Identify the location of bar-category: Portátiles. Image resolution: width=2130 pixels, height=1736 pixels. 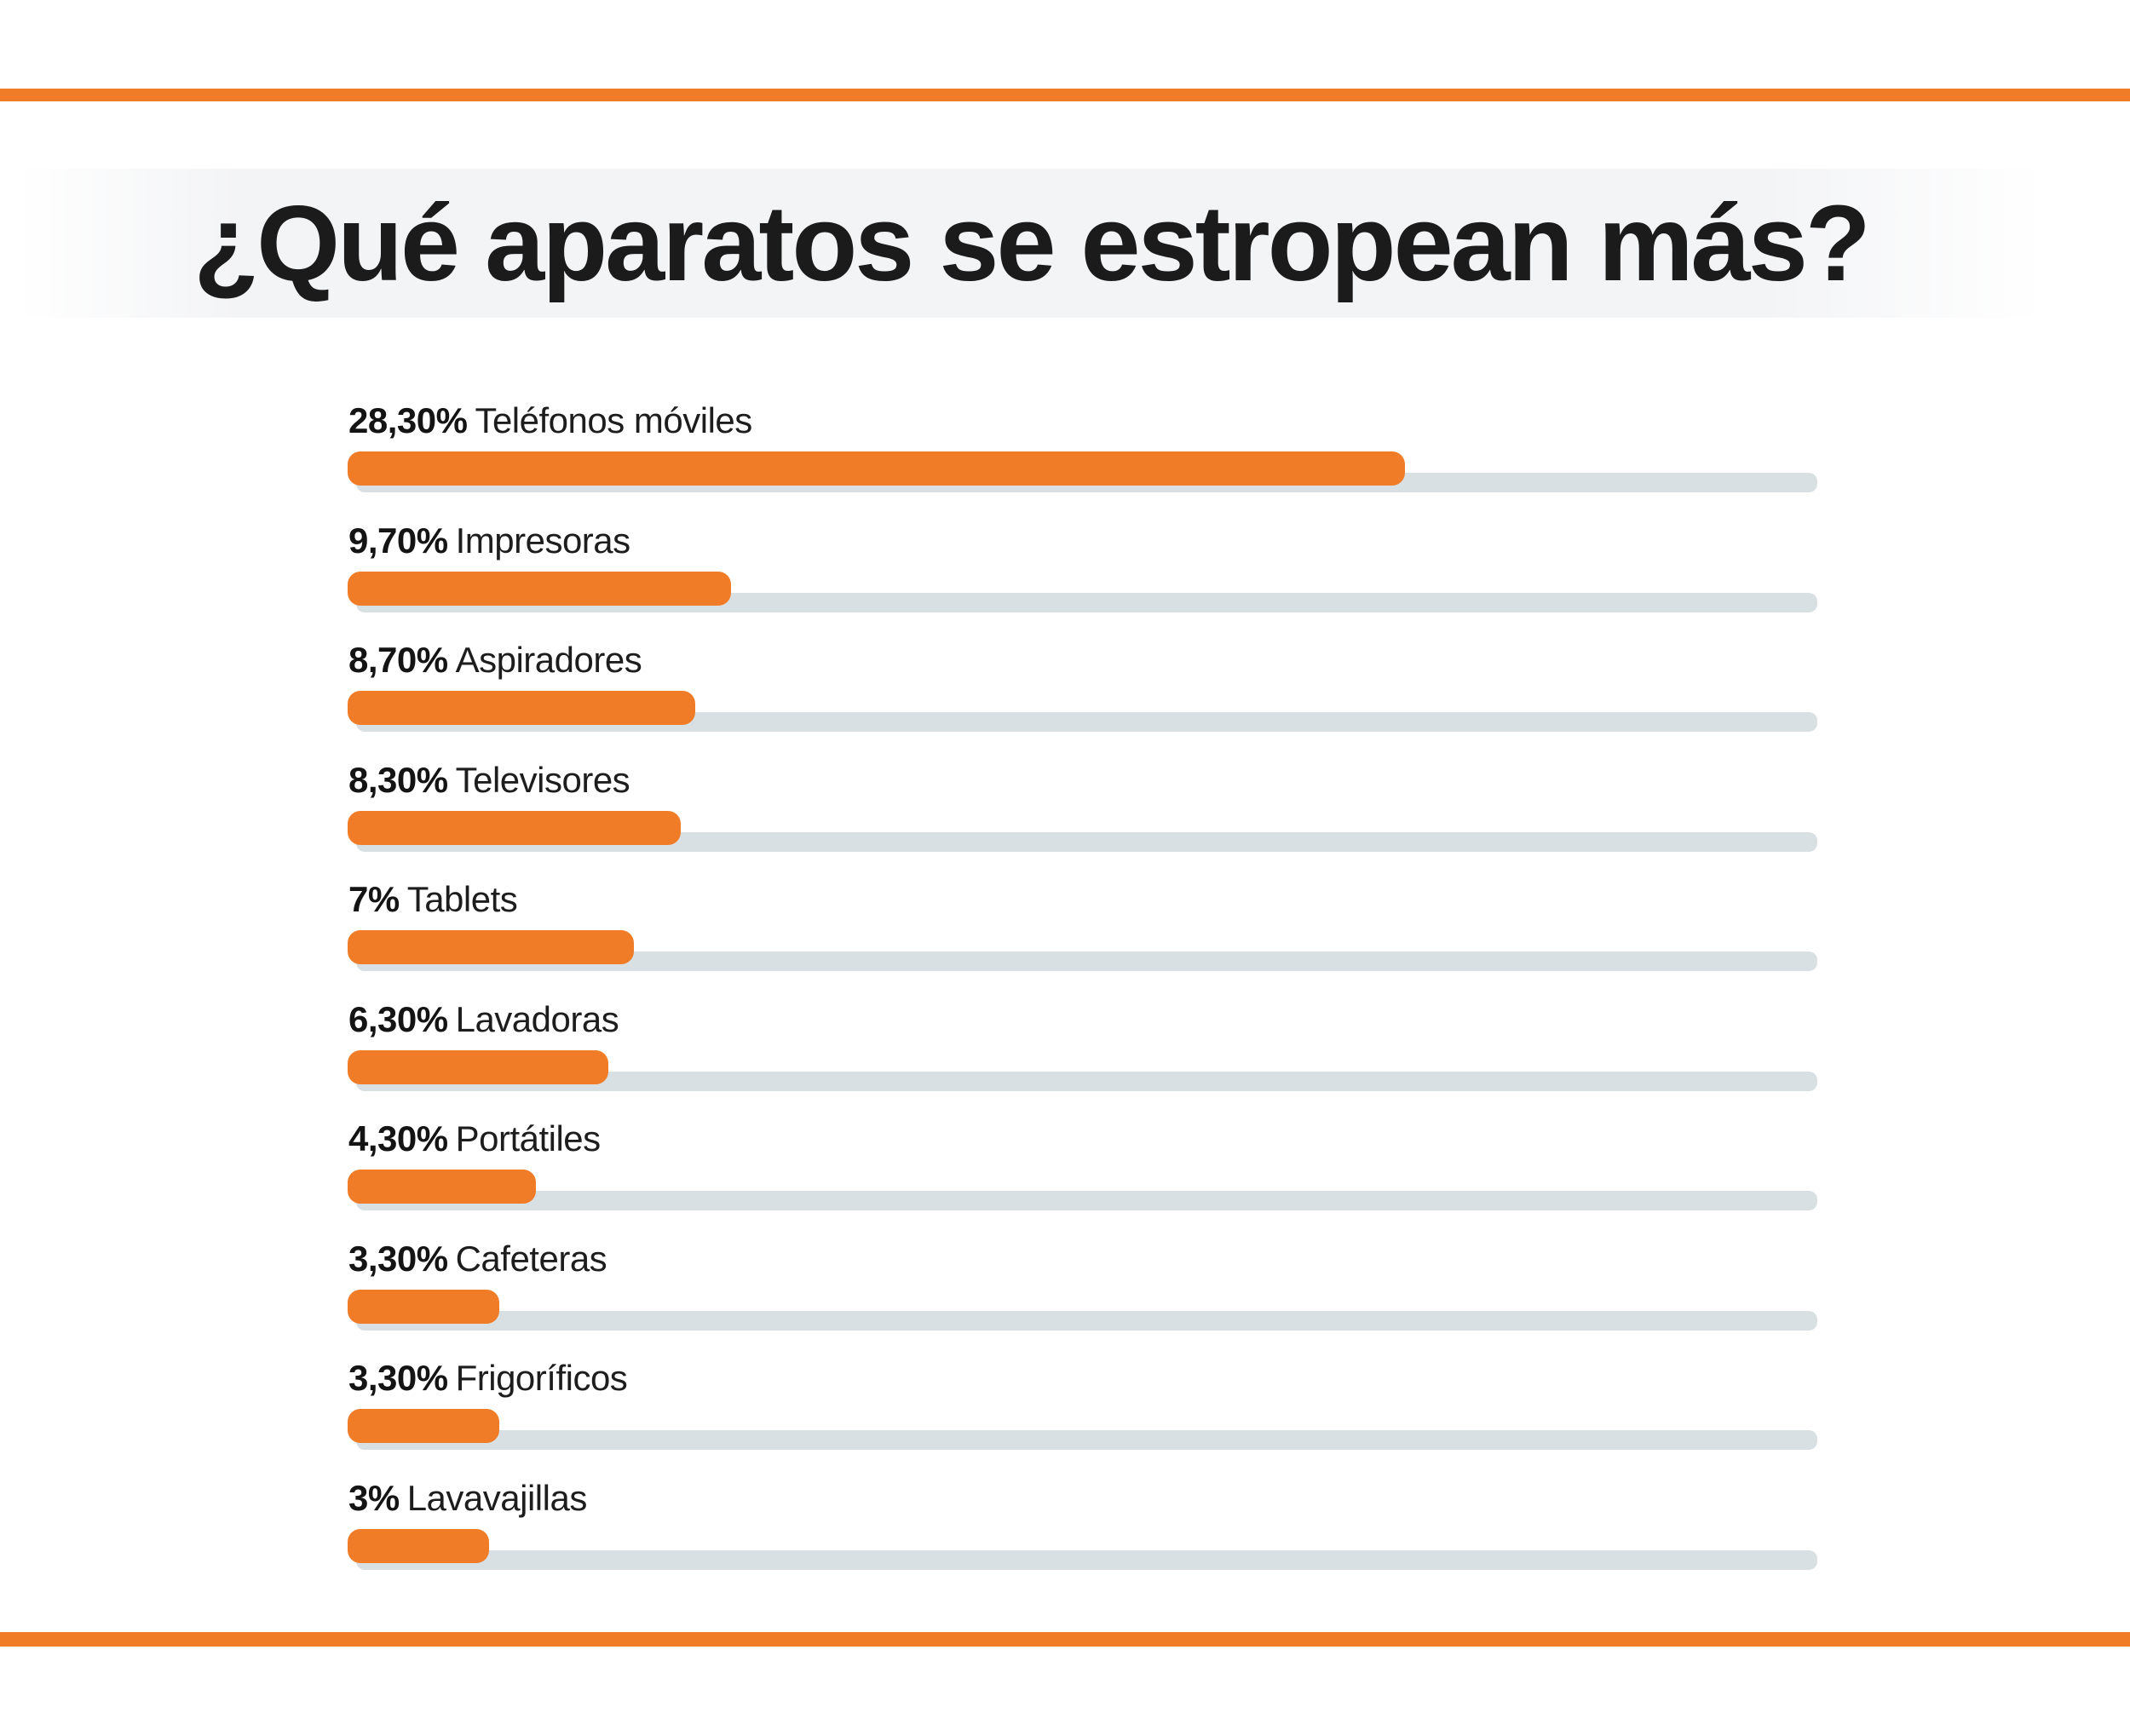
(528, 1138).